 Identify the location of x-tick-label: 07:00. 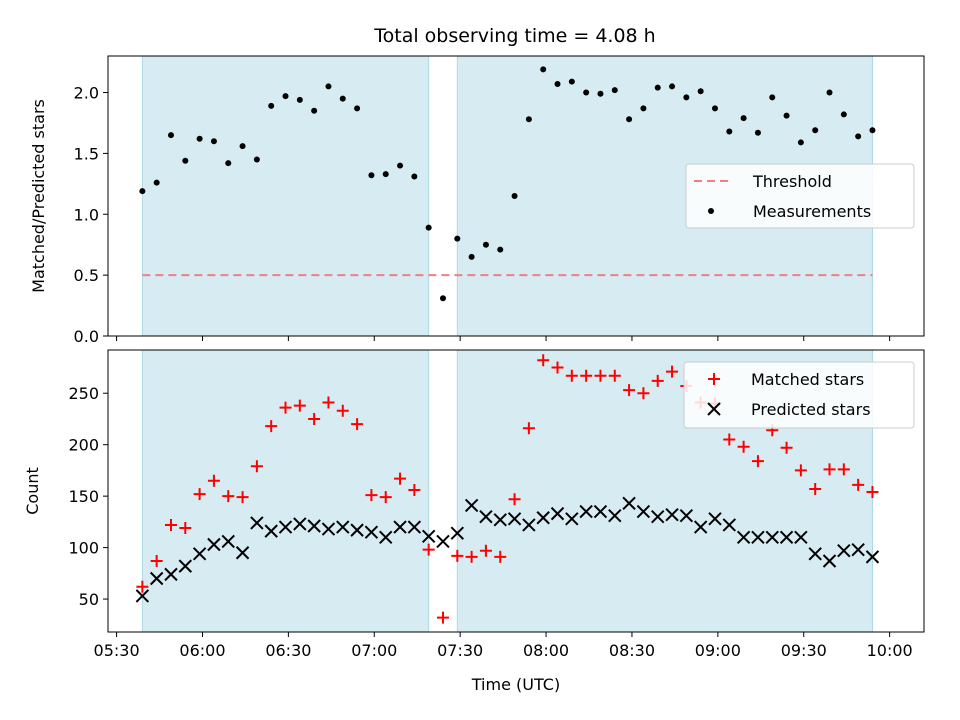
(374, 650).